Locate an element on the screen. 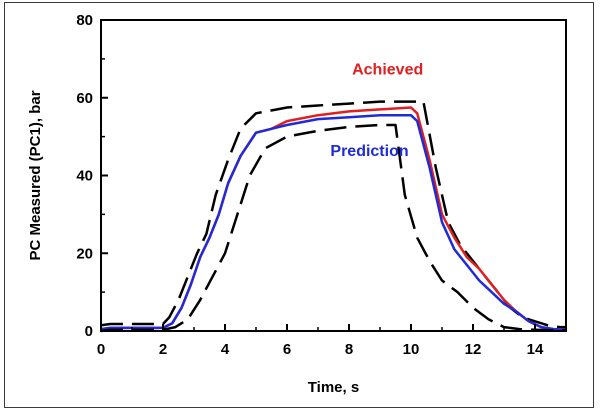 The width and height of the screenshot is (600, 413). x-tick-label: 4 is located at coordinates (225, 349).